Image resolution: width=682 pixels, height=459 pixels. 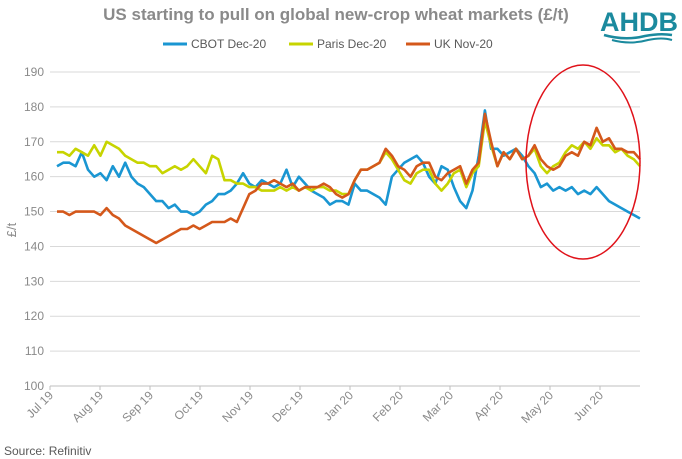 I want to click on x-tick-label: Nov 19, so click(x=237, y=406).